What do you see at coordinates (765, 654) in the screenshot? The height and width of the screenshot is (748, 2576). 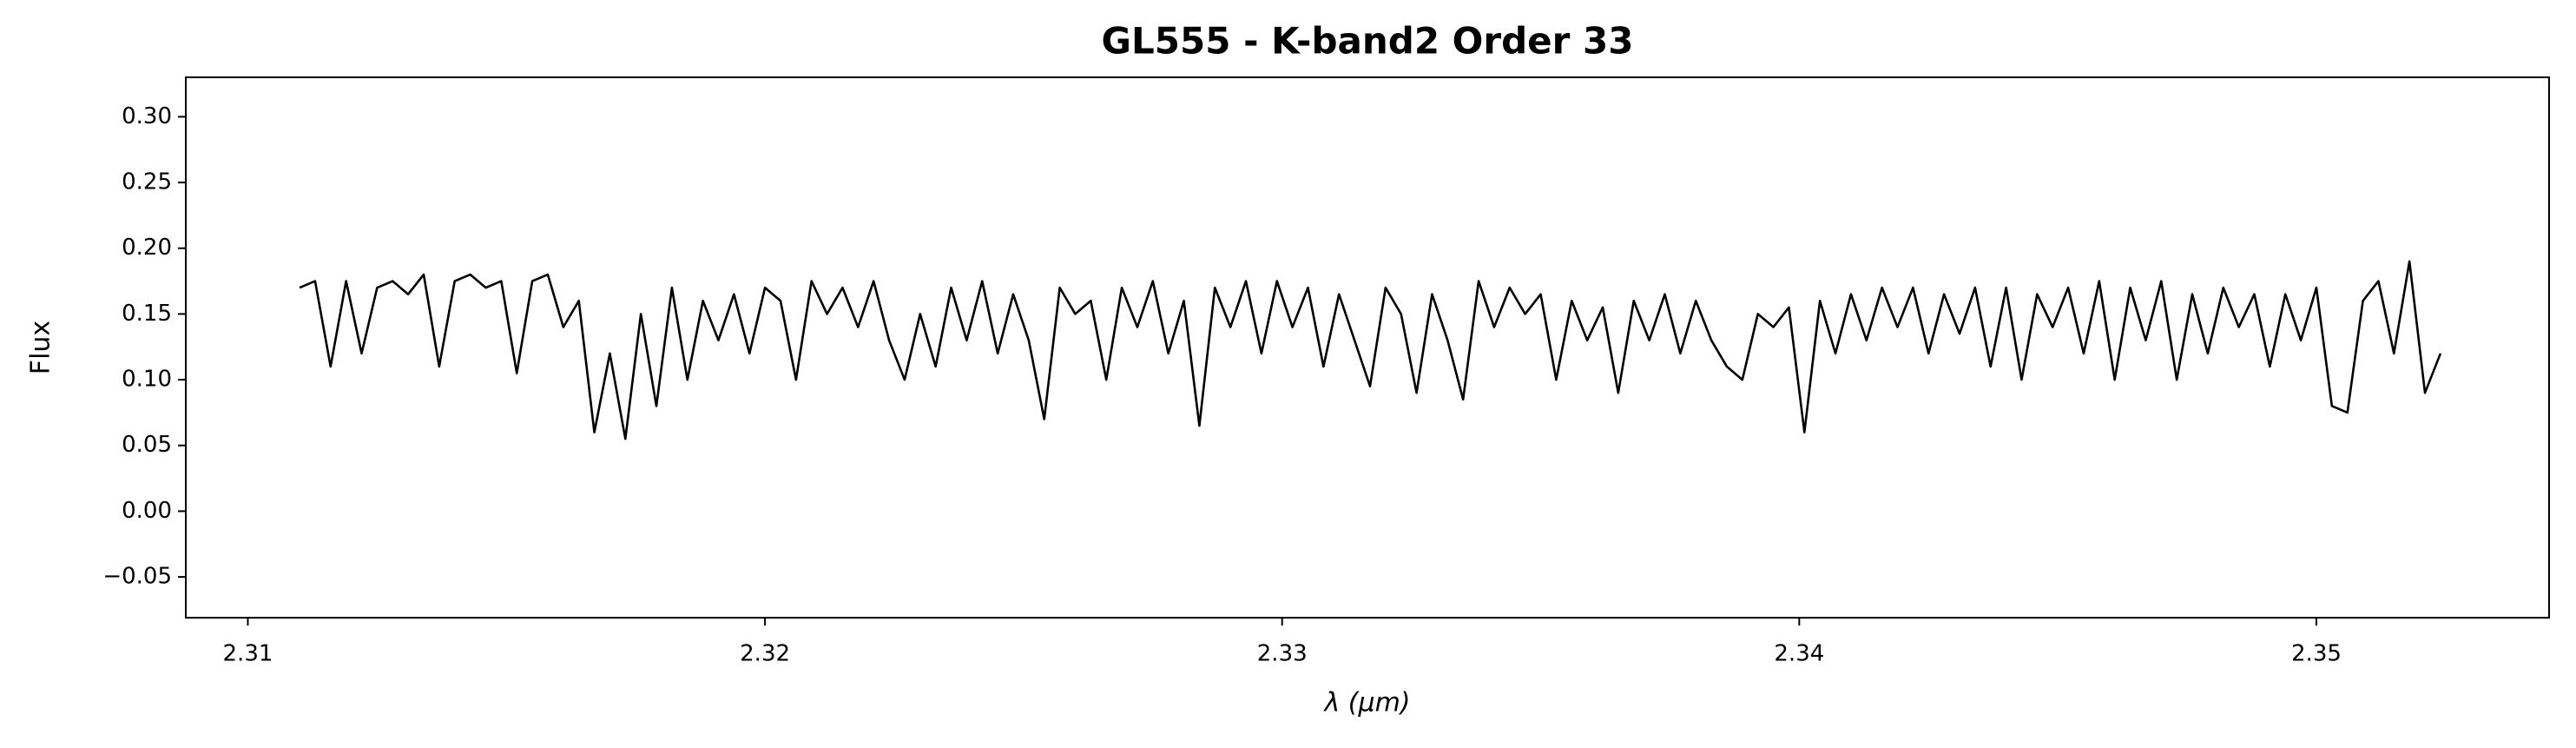 I see `x-tick-label: 2.32` at bounding box center [765, 654].